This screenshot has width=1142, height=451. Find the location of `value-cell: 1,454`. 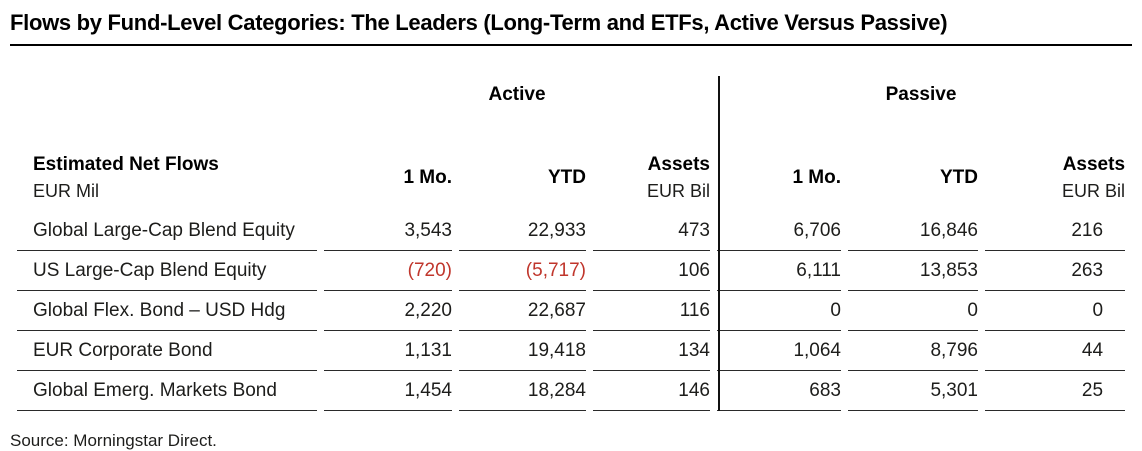

value-cell: 1,454 is located at coordinates (388, 391).